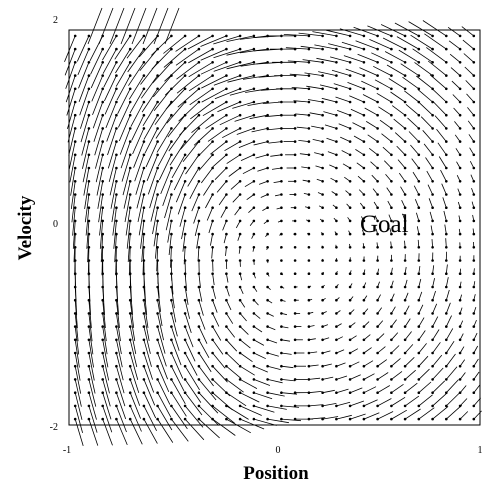 This screenshot has height=487, width=482. I want to click on y-axis-label: Velocity, so click(25, 227).